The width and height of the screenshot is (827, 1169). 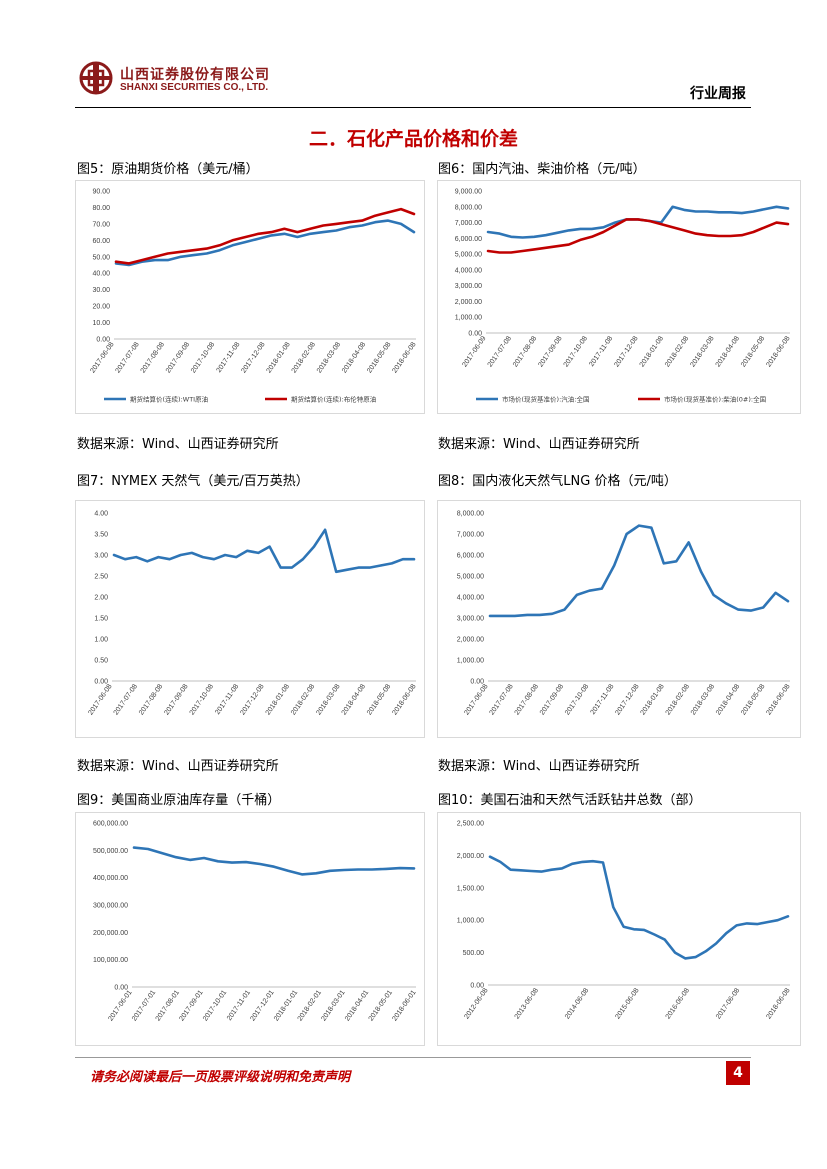 What do you see at coordinates (193, 481) in the screenshot?
I see `figure-7-title: 图7：NYMEX 天然气（美元/百万英热）` at bounding box center [193, 481].